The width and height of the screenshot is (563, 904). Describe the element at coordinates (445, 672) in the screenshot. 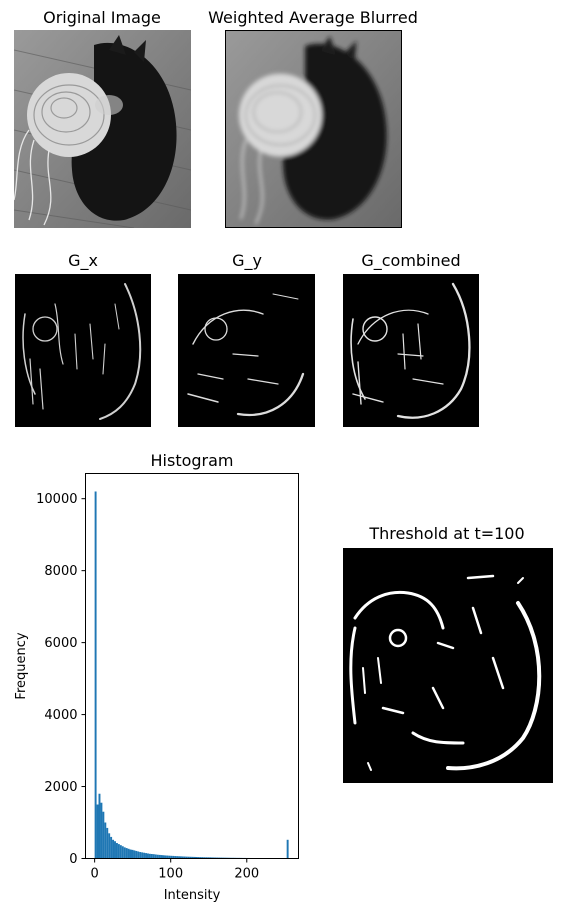

I see `threshold-image-art` at that location.